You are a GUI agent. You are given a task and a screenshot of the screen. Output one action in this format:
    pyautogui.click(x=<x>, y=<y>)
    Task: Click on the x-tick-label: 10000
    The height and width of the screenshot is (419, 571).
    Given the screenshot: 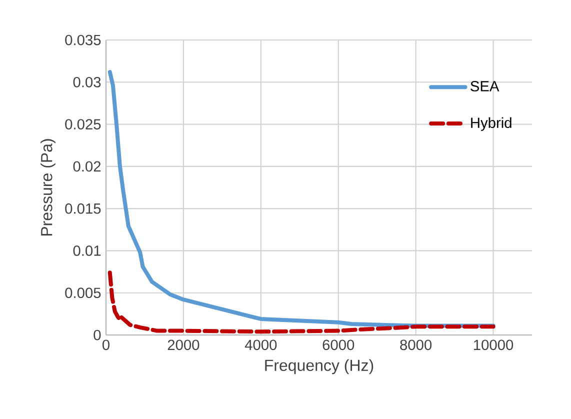 What is the action you would take?
    pyautogui.click(x=494, y=345)
    